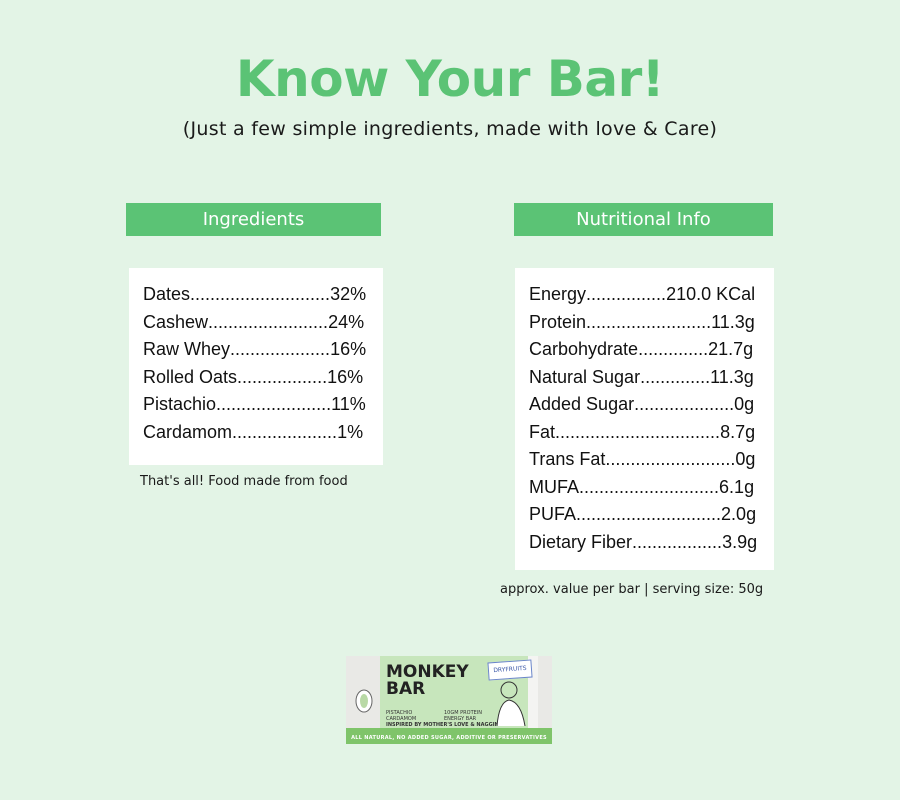  I want to click on item-value: 6.1g, so click(737, 486).